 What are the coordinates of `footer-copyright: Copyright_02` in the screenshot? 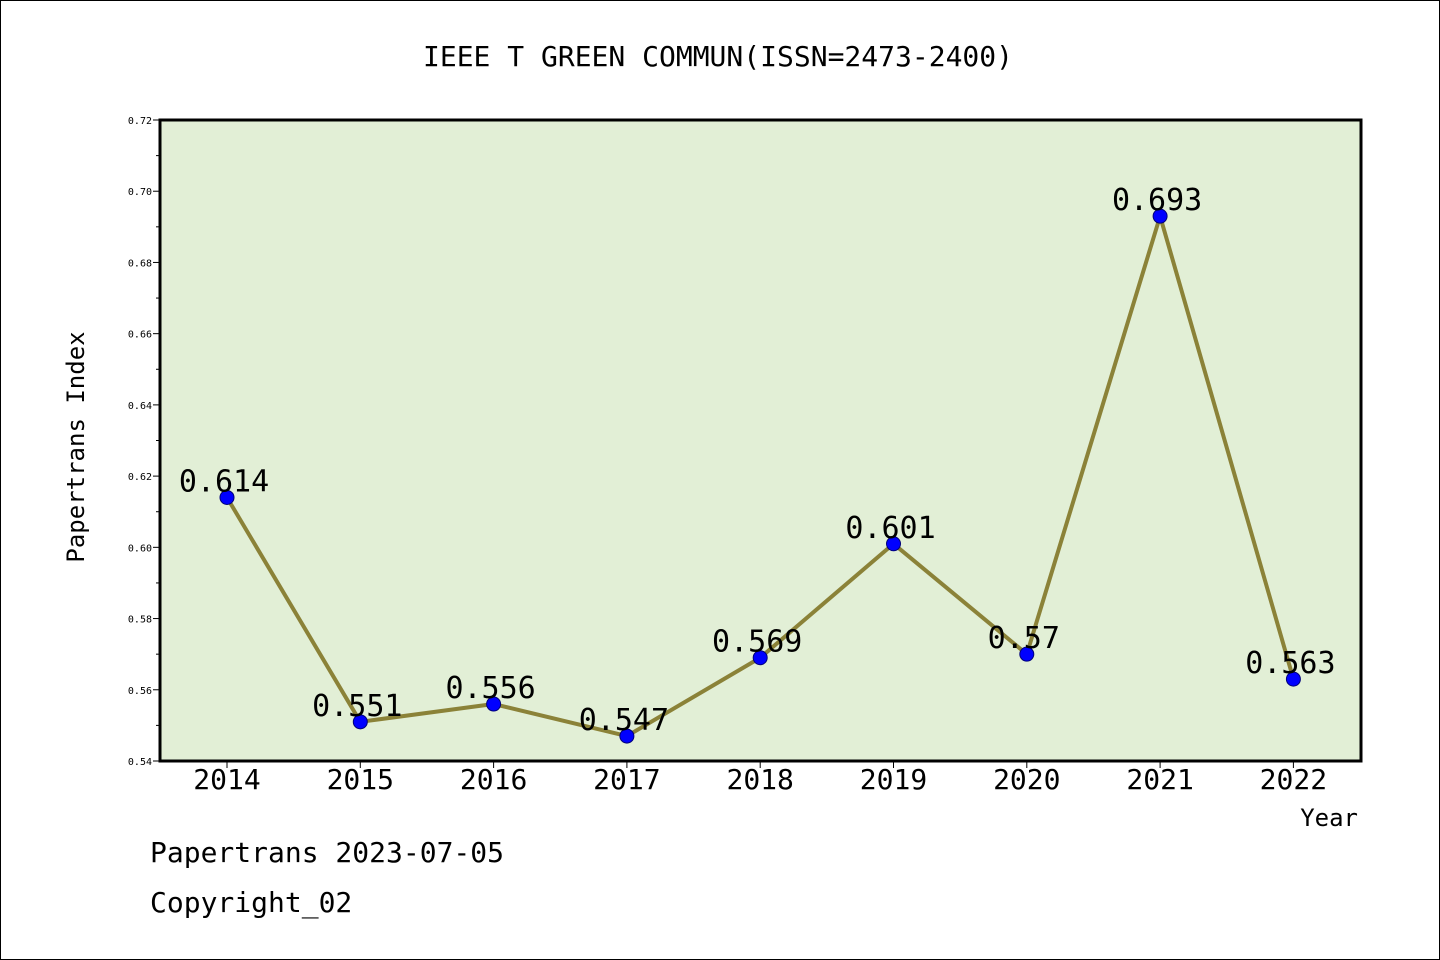 It's located at (251, 902).